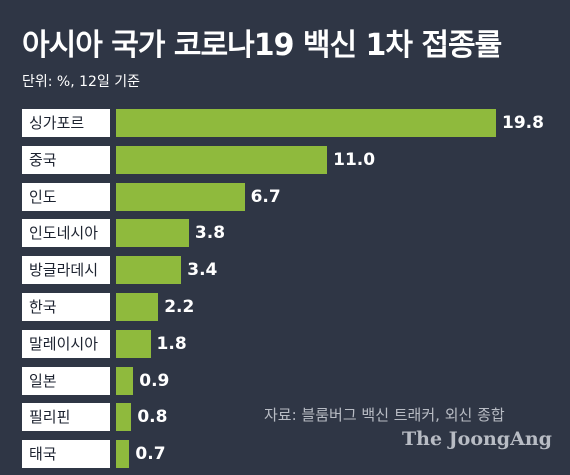 This screenshot has height=475, width=570. I want to click on value-label: 3.4, so click(202, 270).